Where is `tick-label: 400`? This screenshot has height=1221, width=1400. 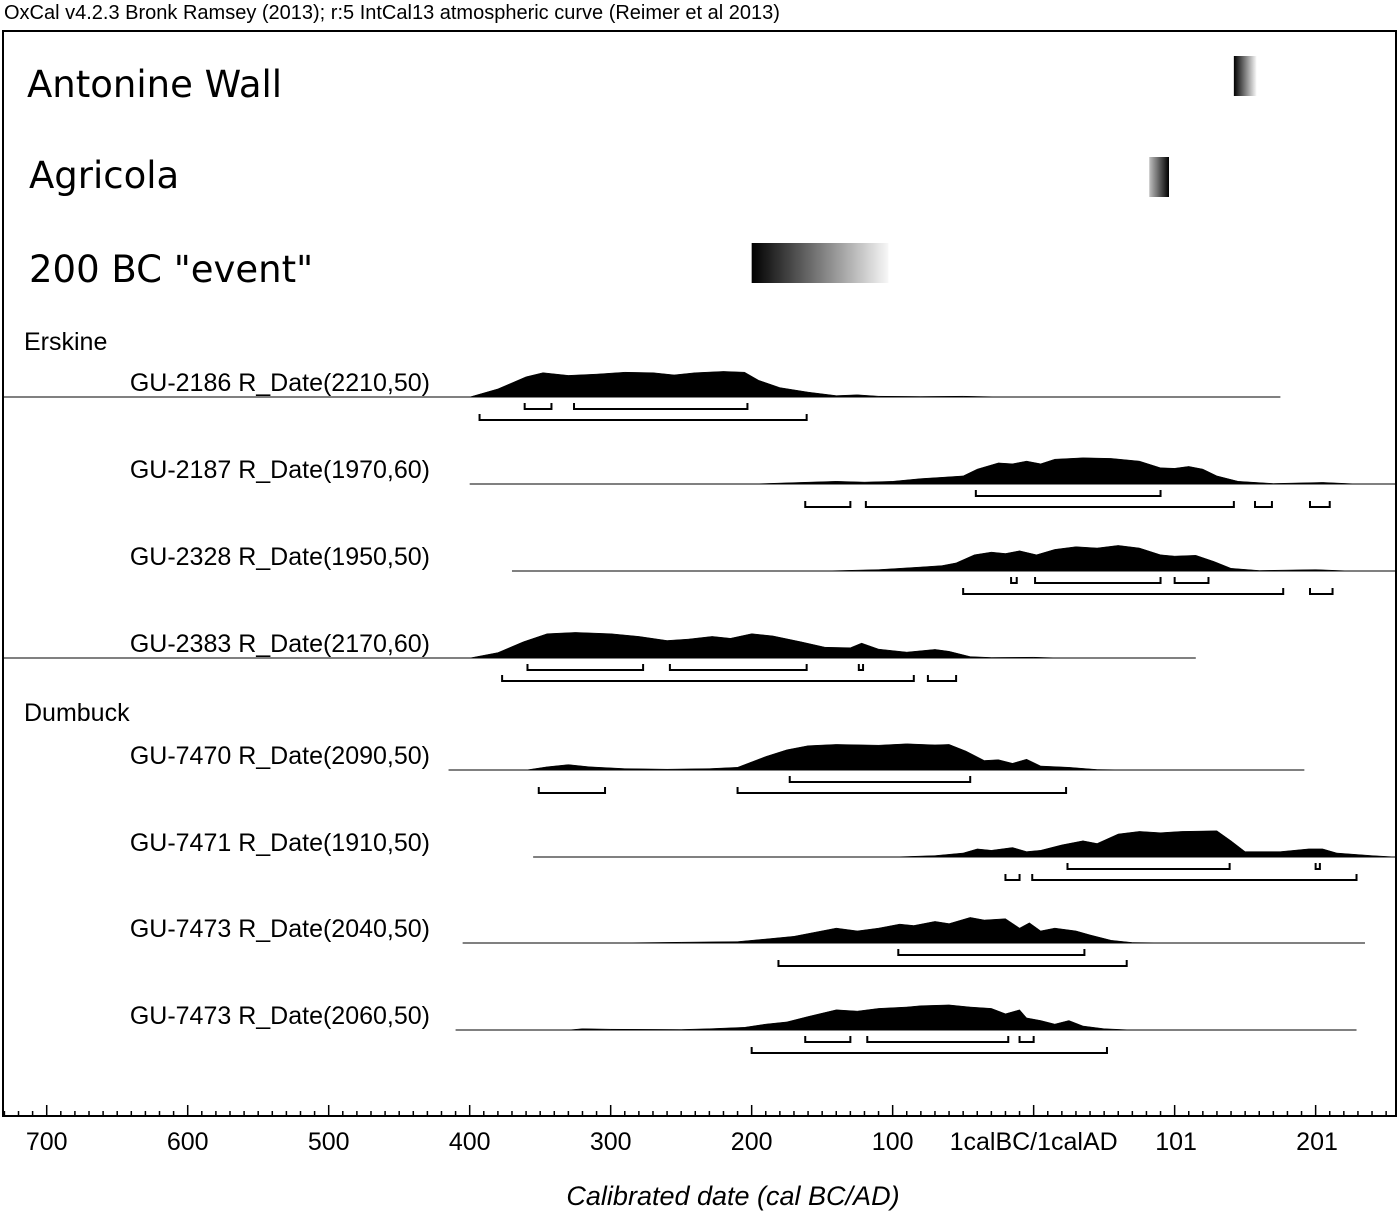
tick-label: 400 is located at coordinates (470, 1142).